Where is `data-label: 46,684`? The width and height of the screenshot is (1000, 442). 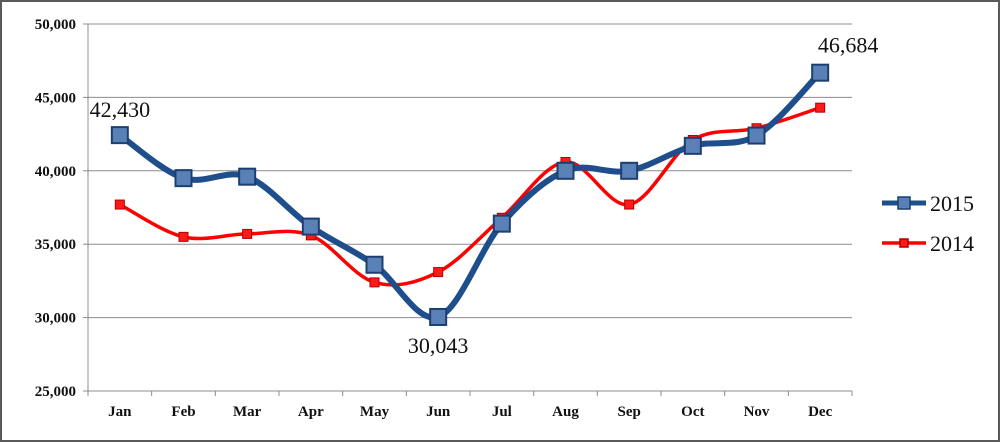 data-label: 46,684 is located at coordinates (848, 45).